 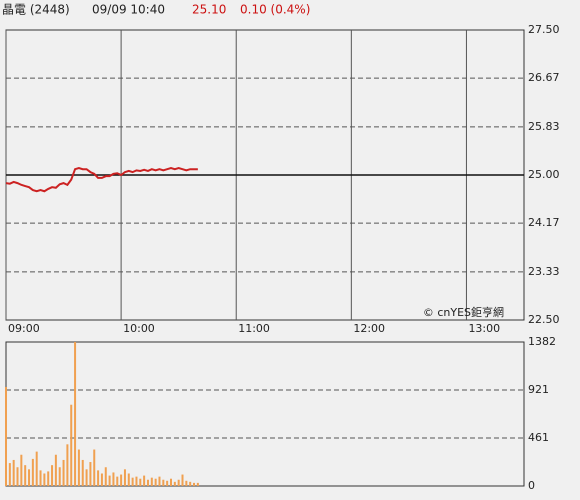 What do you see at coordinates (538, 437) in the screenshot?
I see `y-tick-label: 461` at bounding box center [538, 437].